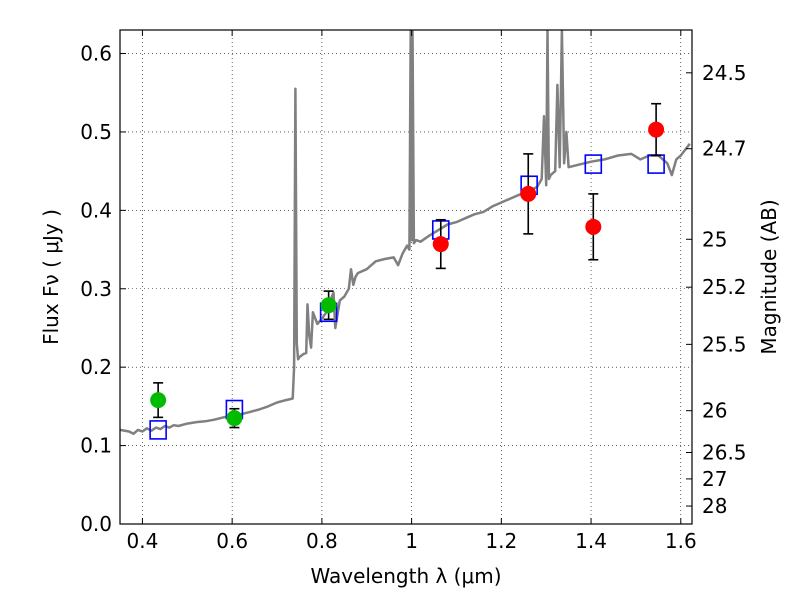  What do you see at coordinates (714, 411) in the screenshot?
I see `magnitude-tick-label: 26` at bounding box center [714, 411].